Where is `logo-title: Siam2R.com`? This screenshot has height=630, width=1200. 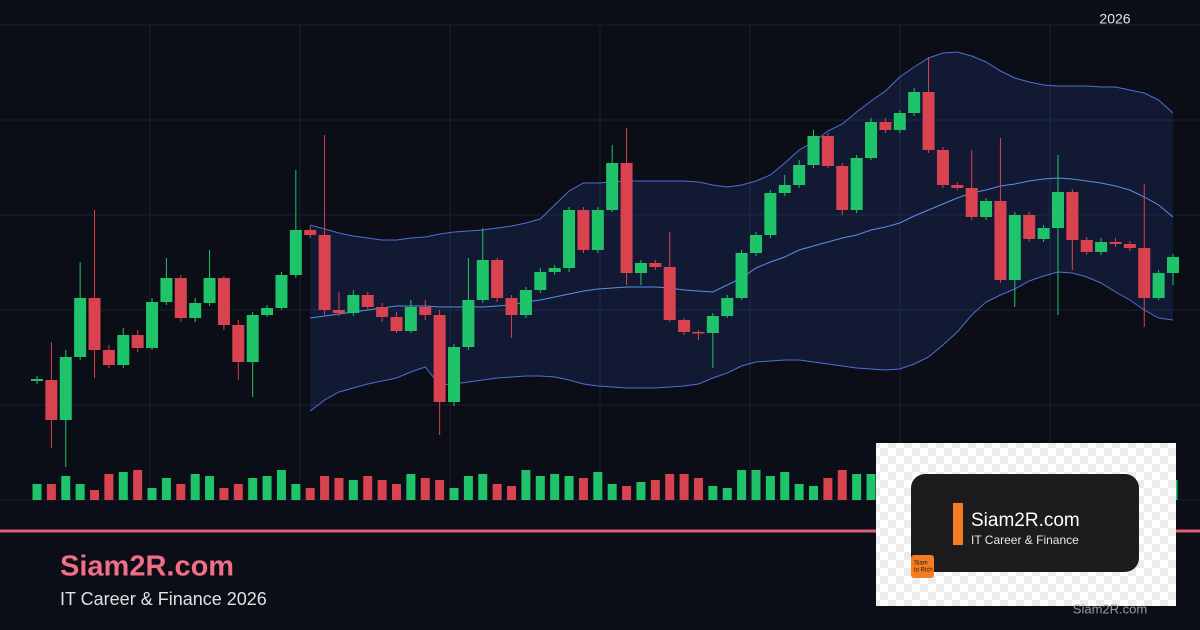
logo-title: Siam2R.com is located at coordinates (1025, 520).